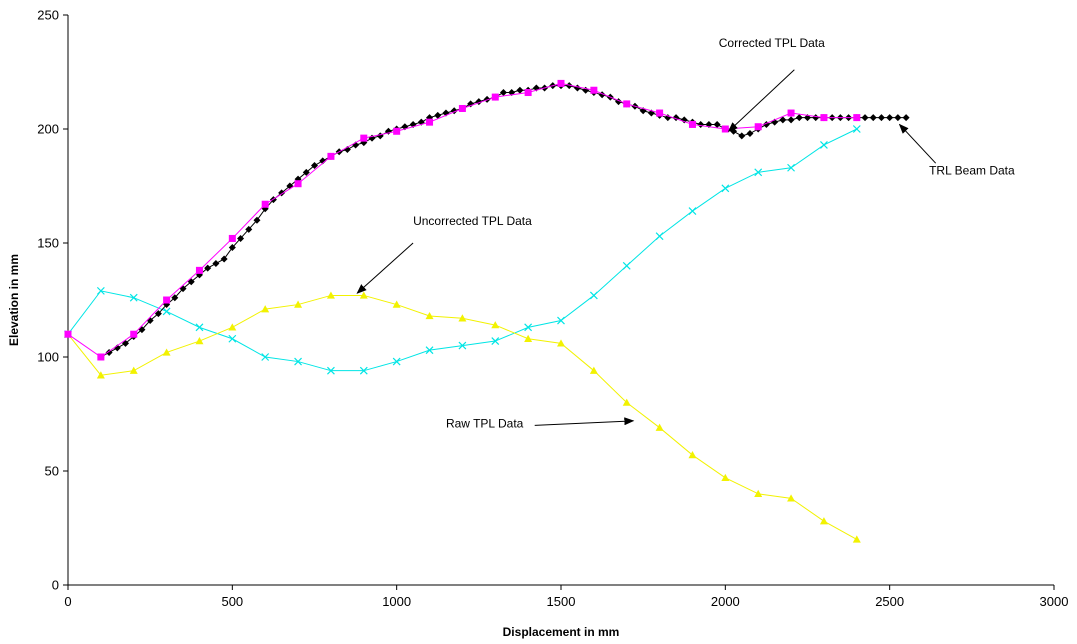  Describe the element at coordinates (485, 424) in the screenshot. I see `annotation-label: Raw TPL Data` at that location.